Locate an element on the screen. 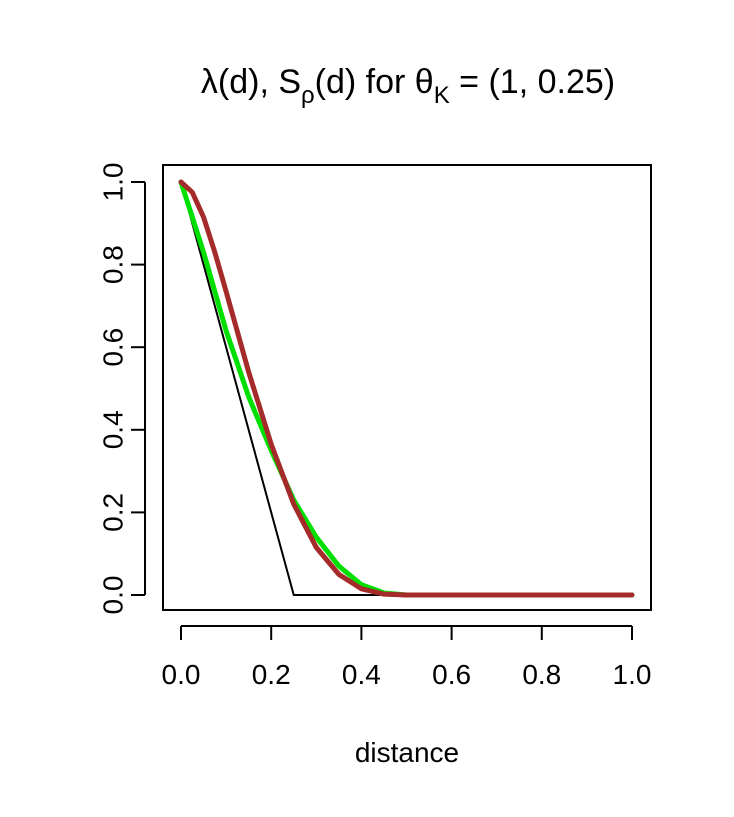 The width and height of the screenshot is (734, 817). y-axis: 0.0 0.2 0.4 0.6 0.8 1.0 is located at coordinates (122, 389).